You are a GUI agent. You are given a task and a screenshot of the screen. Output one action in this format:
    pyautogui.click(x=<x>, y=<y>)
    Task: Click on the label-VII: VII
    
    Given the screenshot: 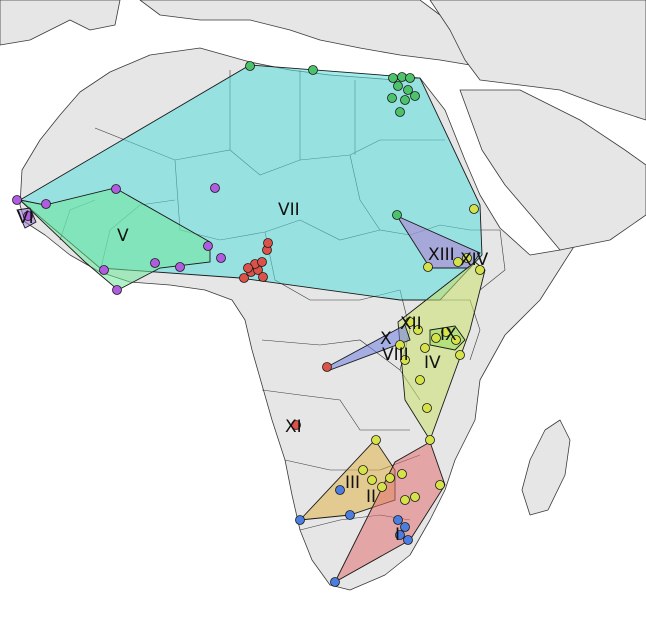 What is the action you would take?
    pyautogui.click(x=289, y=210)
    